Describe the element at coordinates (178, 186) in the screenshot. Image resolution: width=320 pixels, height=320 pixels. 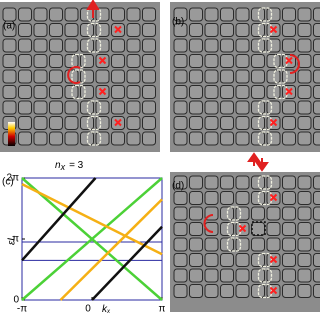
I see `panel-label: (d)` at that location.